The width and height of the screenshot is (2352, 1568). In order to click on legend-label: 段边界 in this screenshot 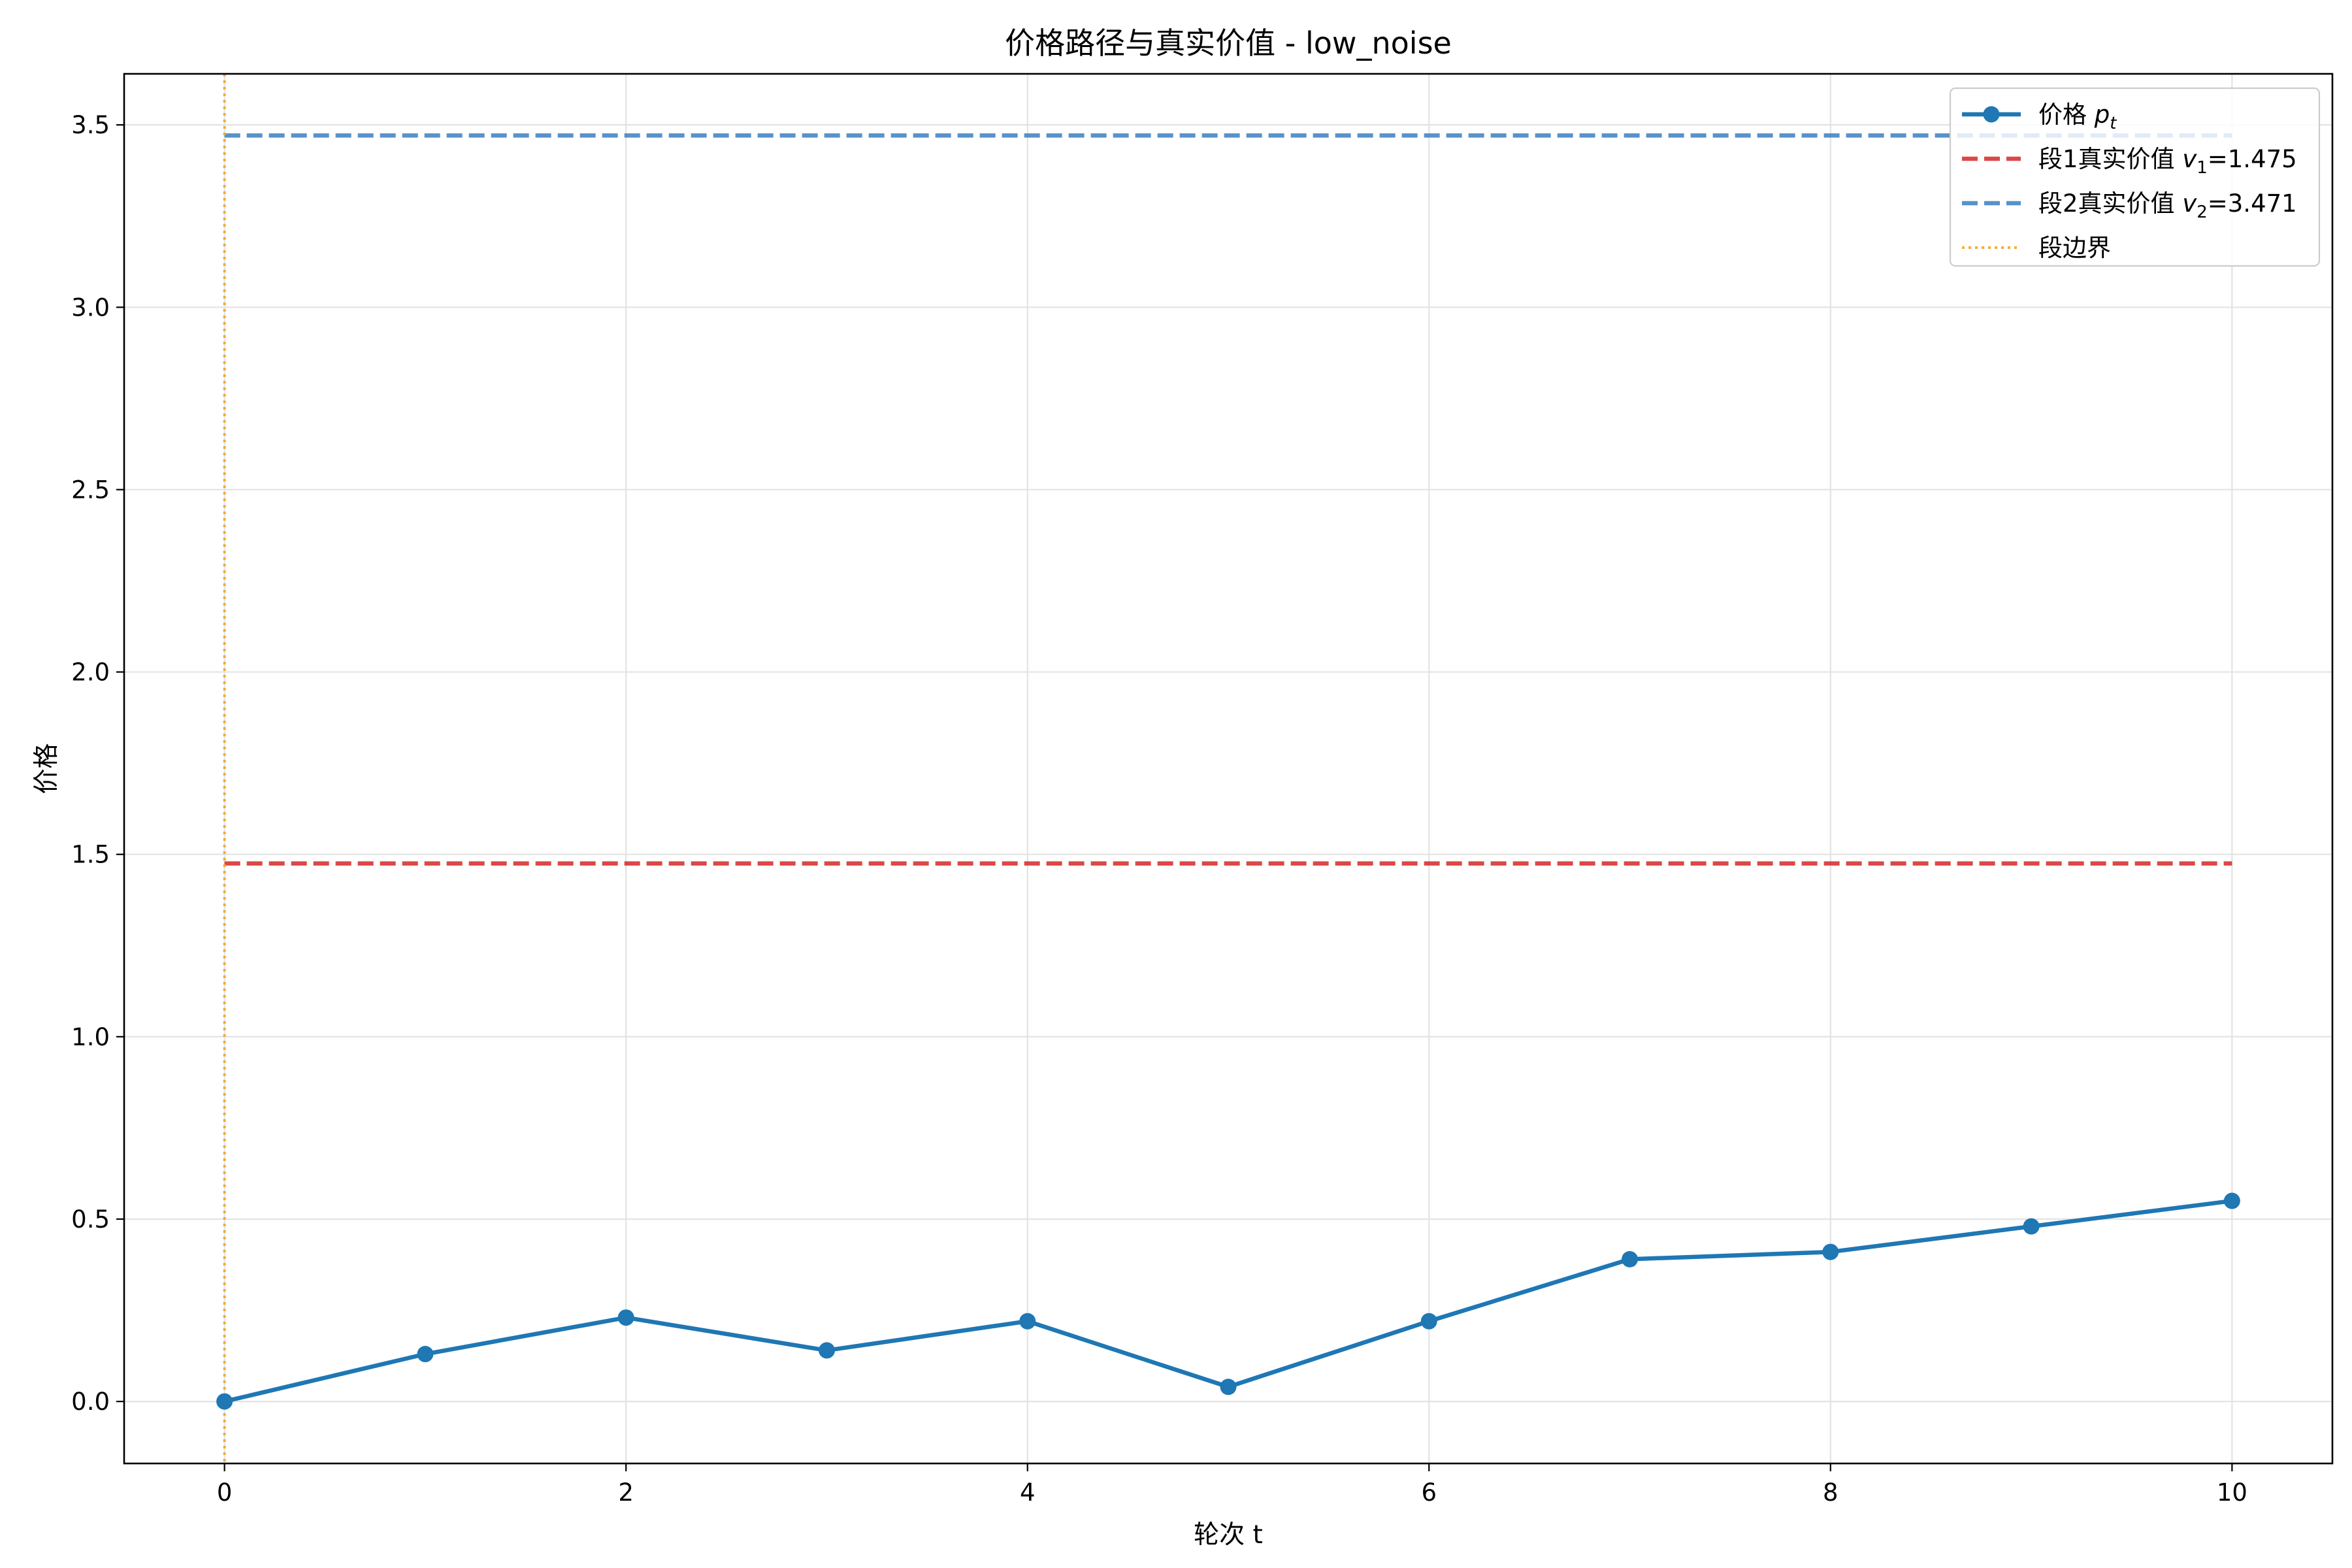, I will do `click(2074, 248)`.